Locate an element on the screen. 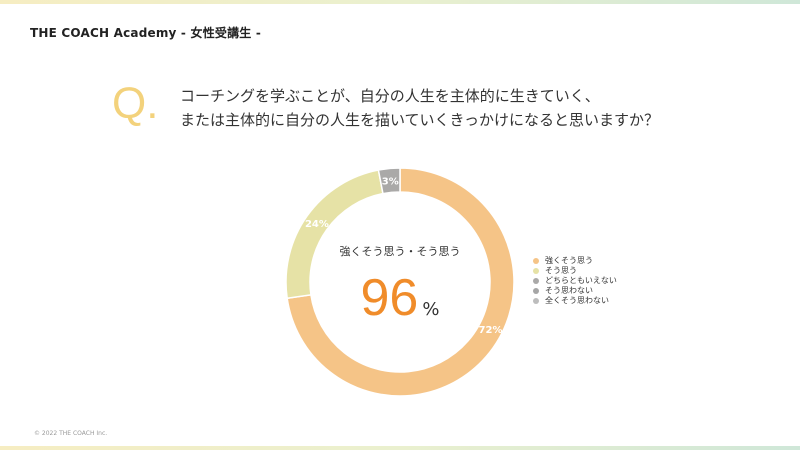 This screenshot has height=450, width=800. question-mark-label: Q. is located at coordinates (135, 103).